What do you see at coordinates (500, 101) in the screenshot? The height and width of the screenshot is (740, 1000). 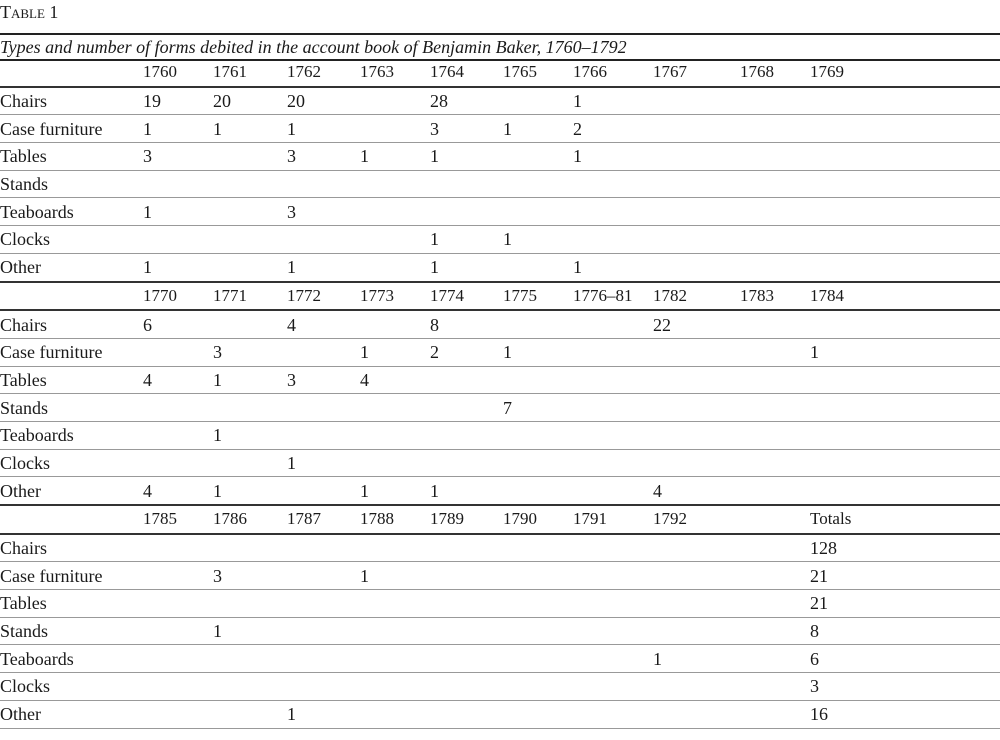 I see `table-row: Chairs 19 20 20 28 1` at bounding box center [500, 101].